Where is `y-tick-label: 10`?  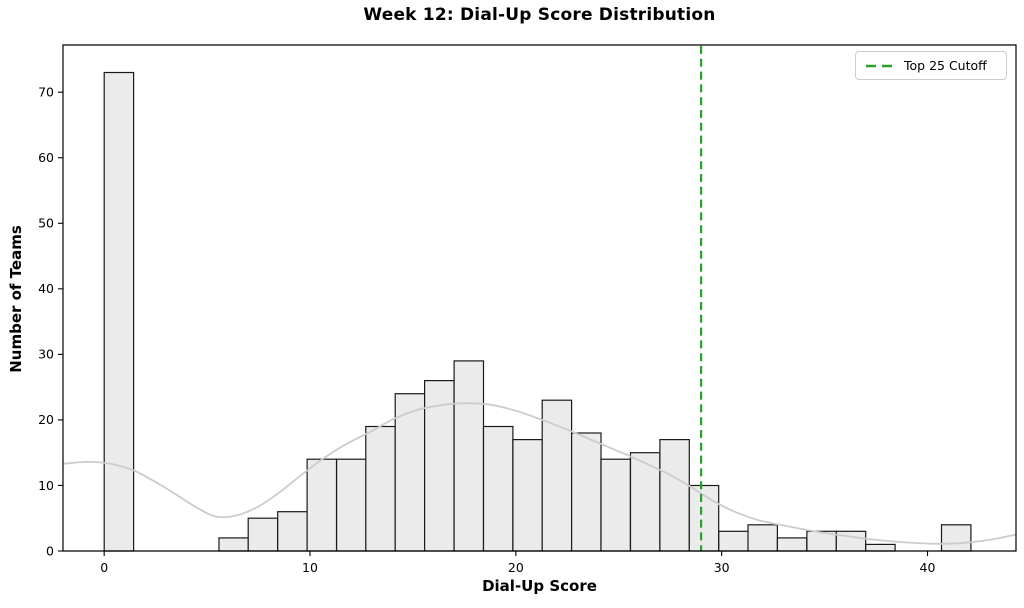 y-tick-label: 10 is located at coordinates (46, 485).